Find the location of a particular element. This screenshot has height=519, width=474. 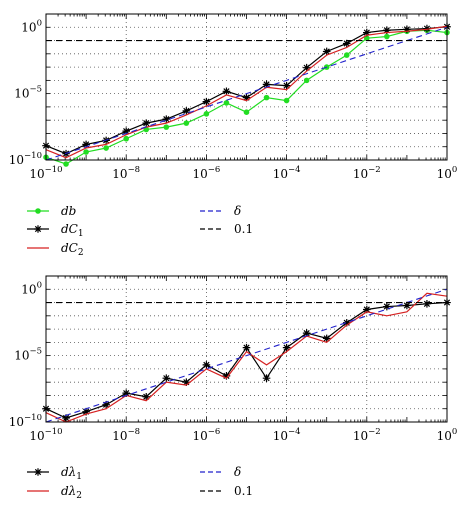

legend-bottom: dλ1 dλ2 δ 0.1 is located at coordinates (140, 483).